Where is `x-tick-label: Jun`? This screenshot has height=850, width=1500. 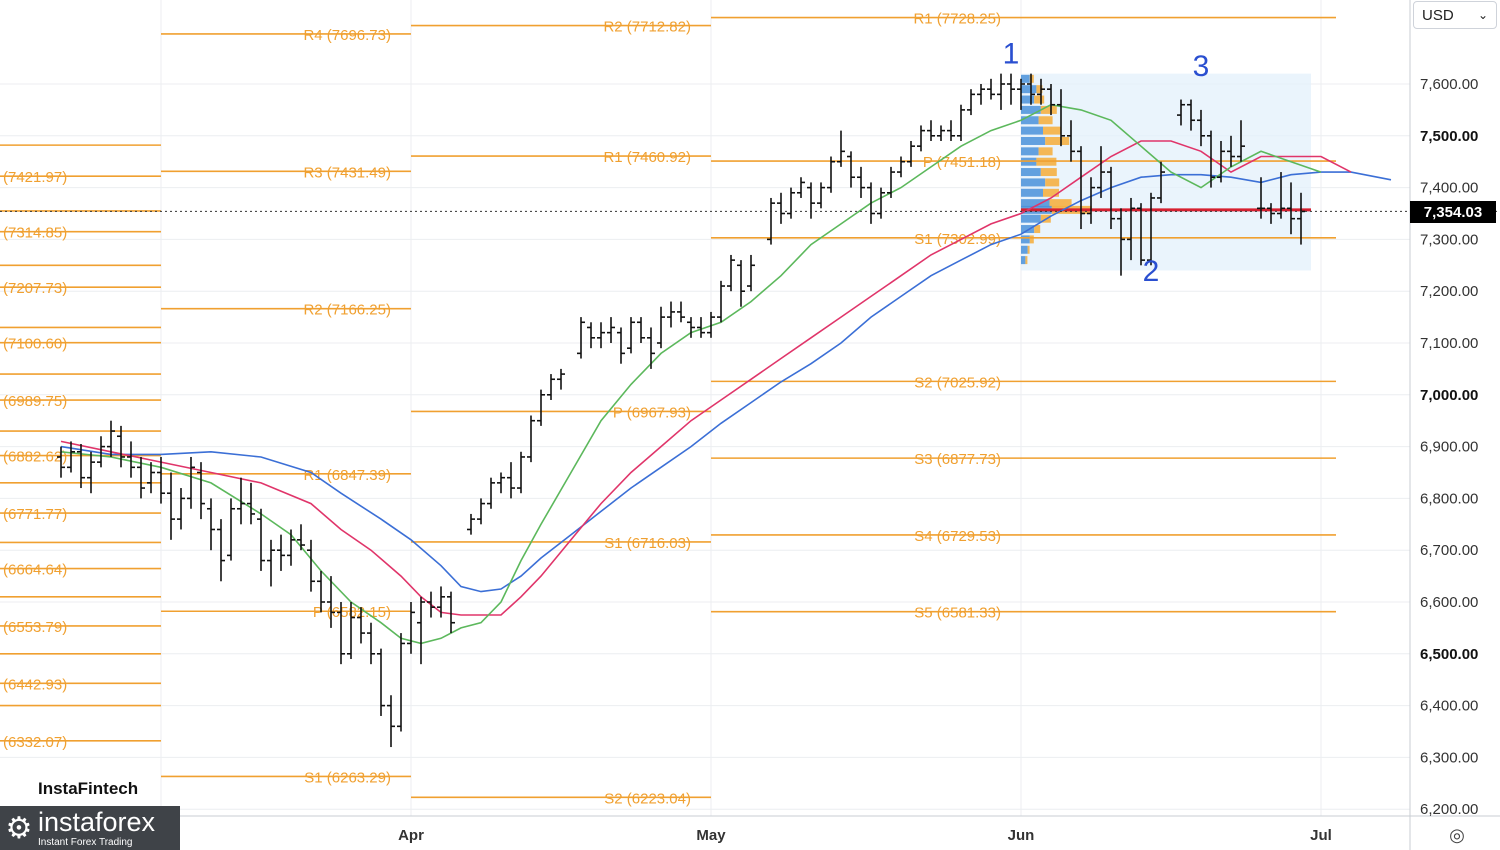 x-tick-label: Jun is located at coordinates (1021, 835).